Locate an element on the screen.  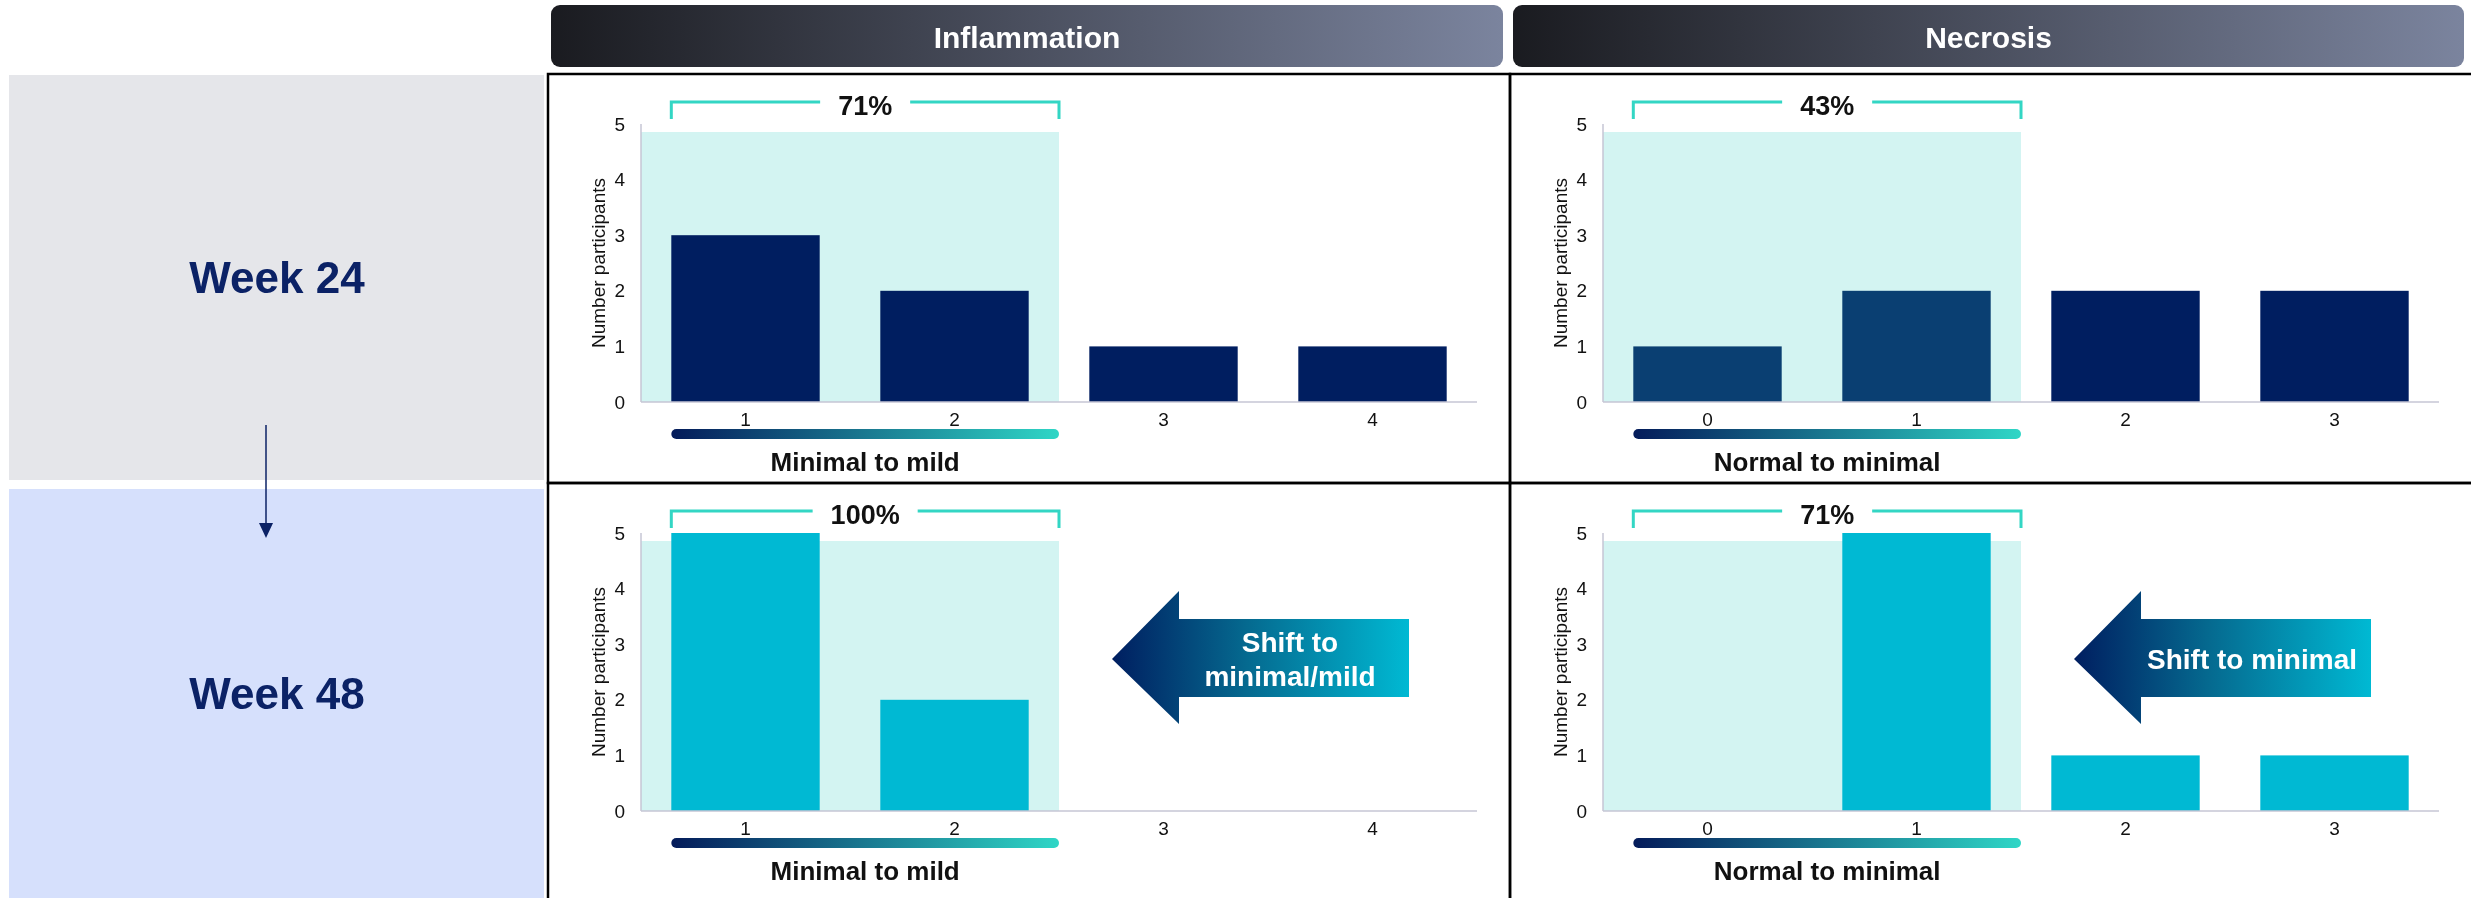
text: Week 48 is located at coordinates (277, 693).